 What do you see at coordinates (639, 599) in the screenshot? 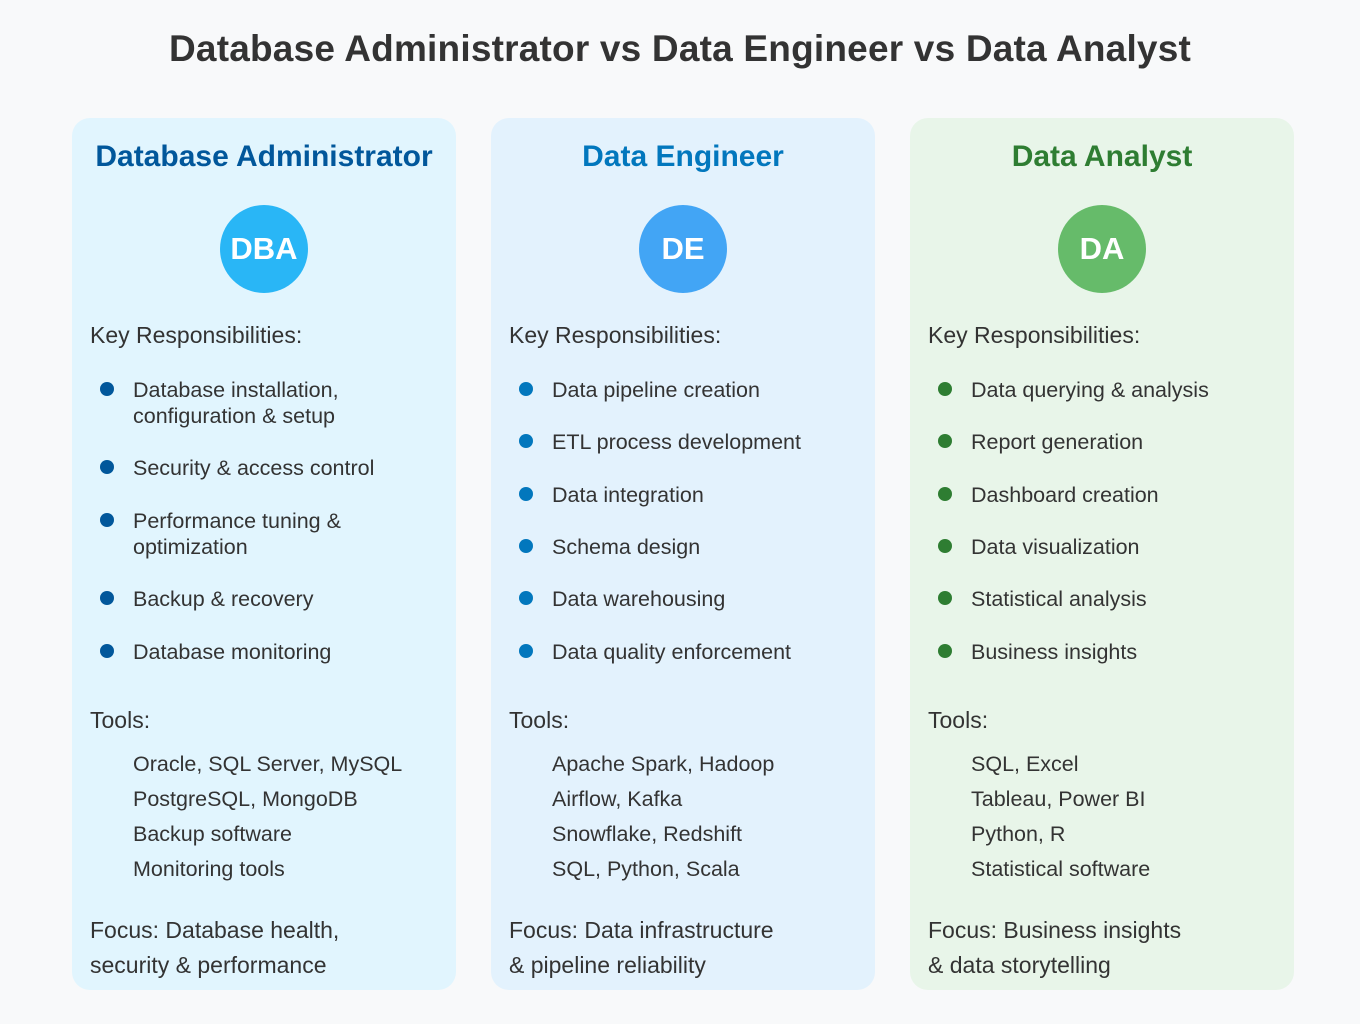
I see `de-responsibility-item: Data warehousing` at bounding box center [639, 599].